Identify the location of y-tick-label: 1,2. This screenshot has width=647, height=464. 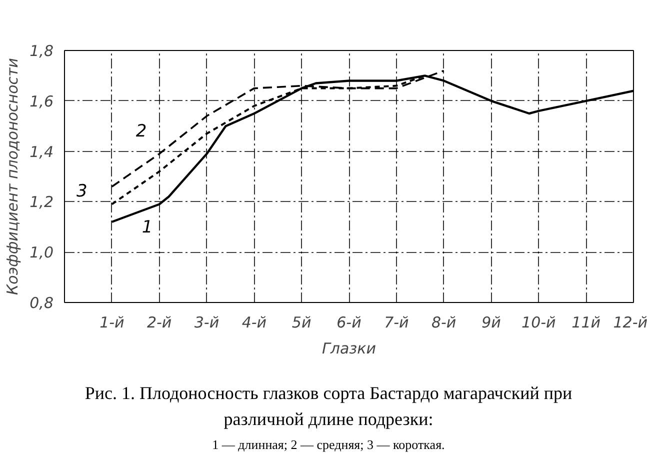
(42, 202).